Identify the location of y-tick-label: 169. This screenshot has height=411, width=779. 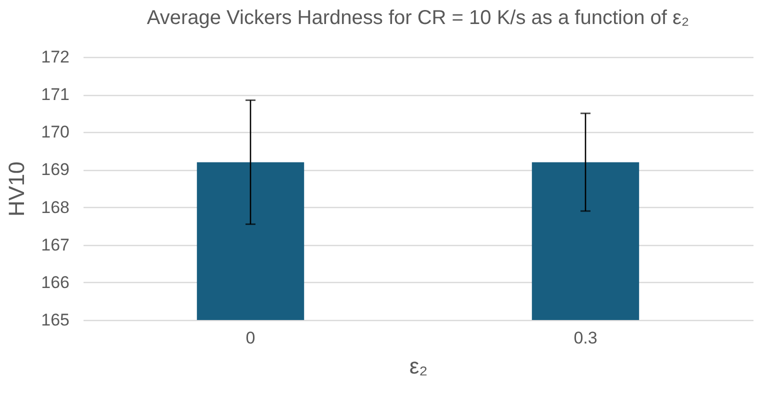
(55, 170).